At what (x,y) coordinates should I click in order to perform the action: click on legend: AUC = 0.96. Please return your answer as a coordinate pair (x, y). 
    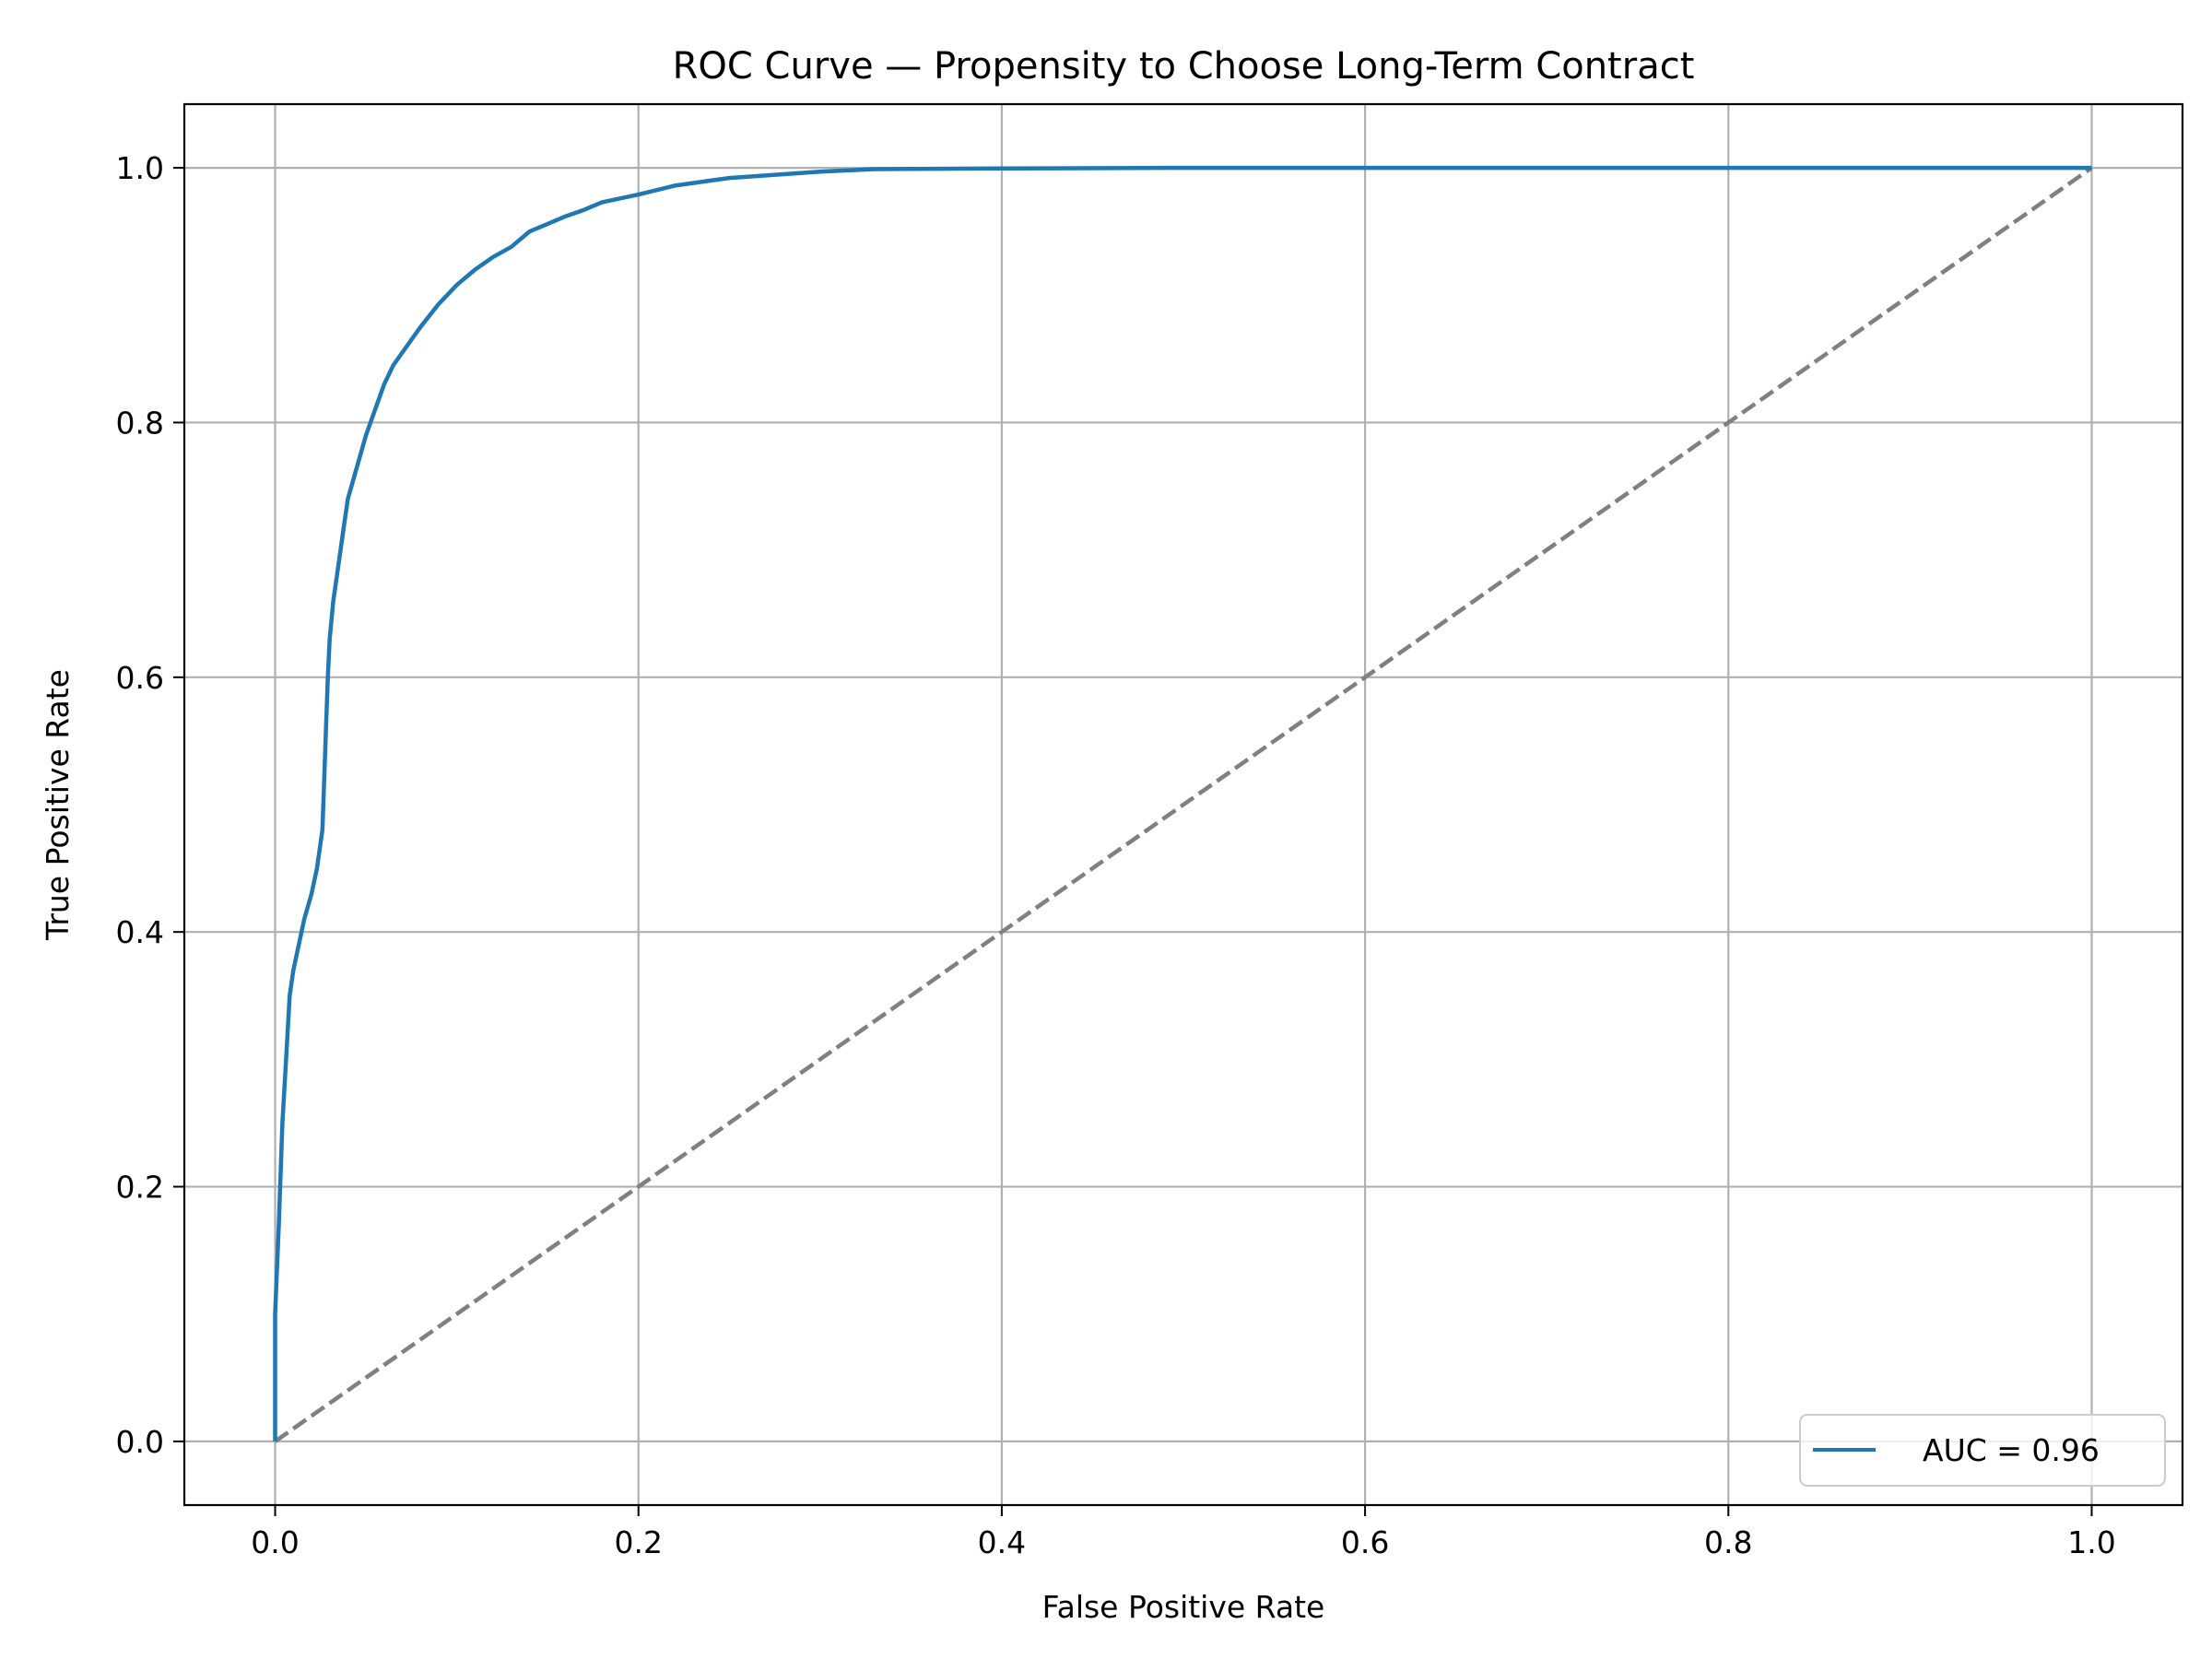
    Looking at the image, I should click on (1982, 1450).